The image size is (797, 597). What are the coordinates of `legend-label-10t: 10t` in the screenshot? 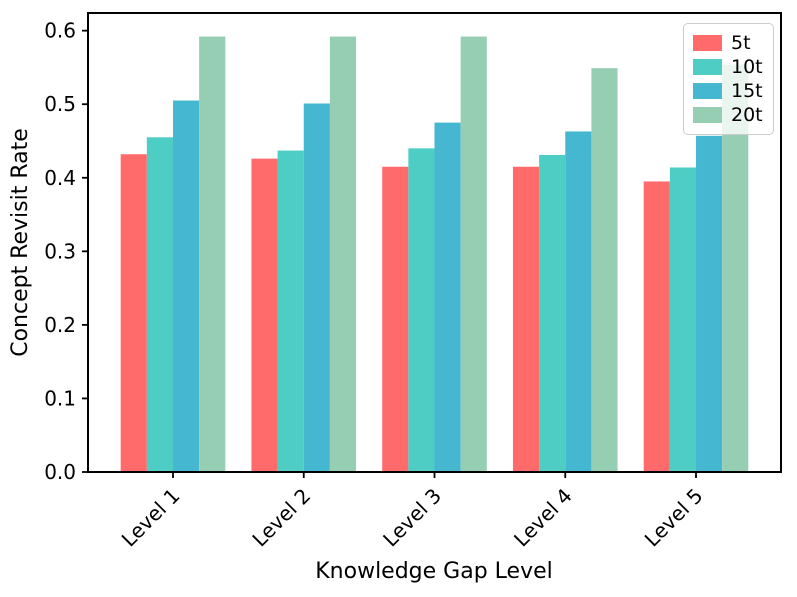 It's located at (747, 67).